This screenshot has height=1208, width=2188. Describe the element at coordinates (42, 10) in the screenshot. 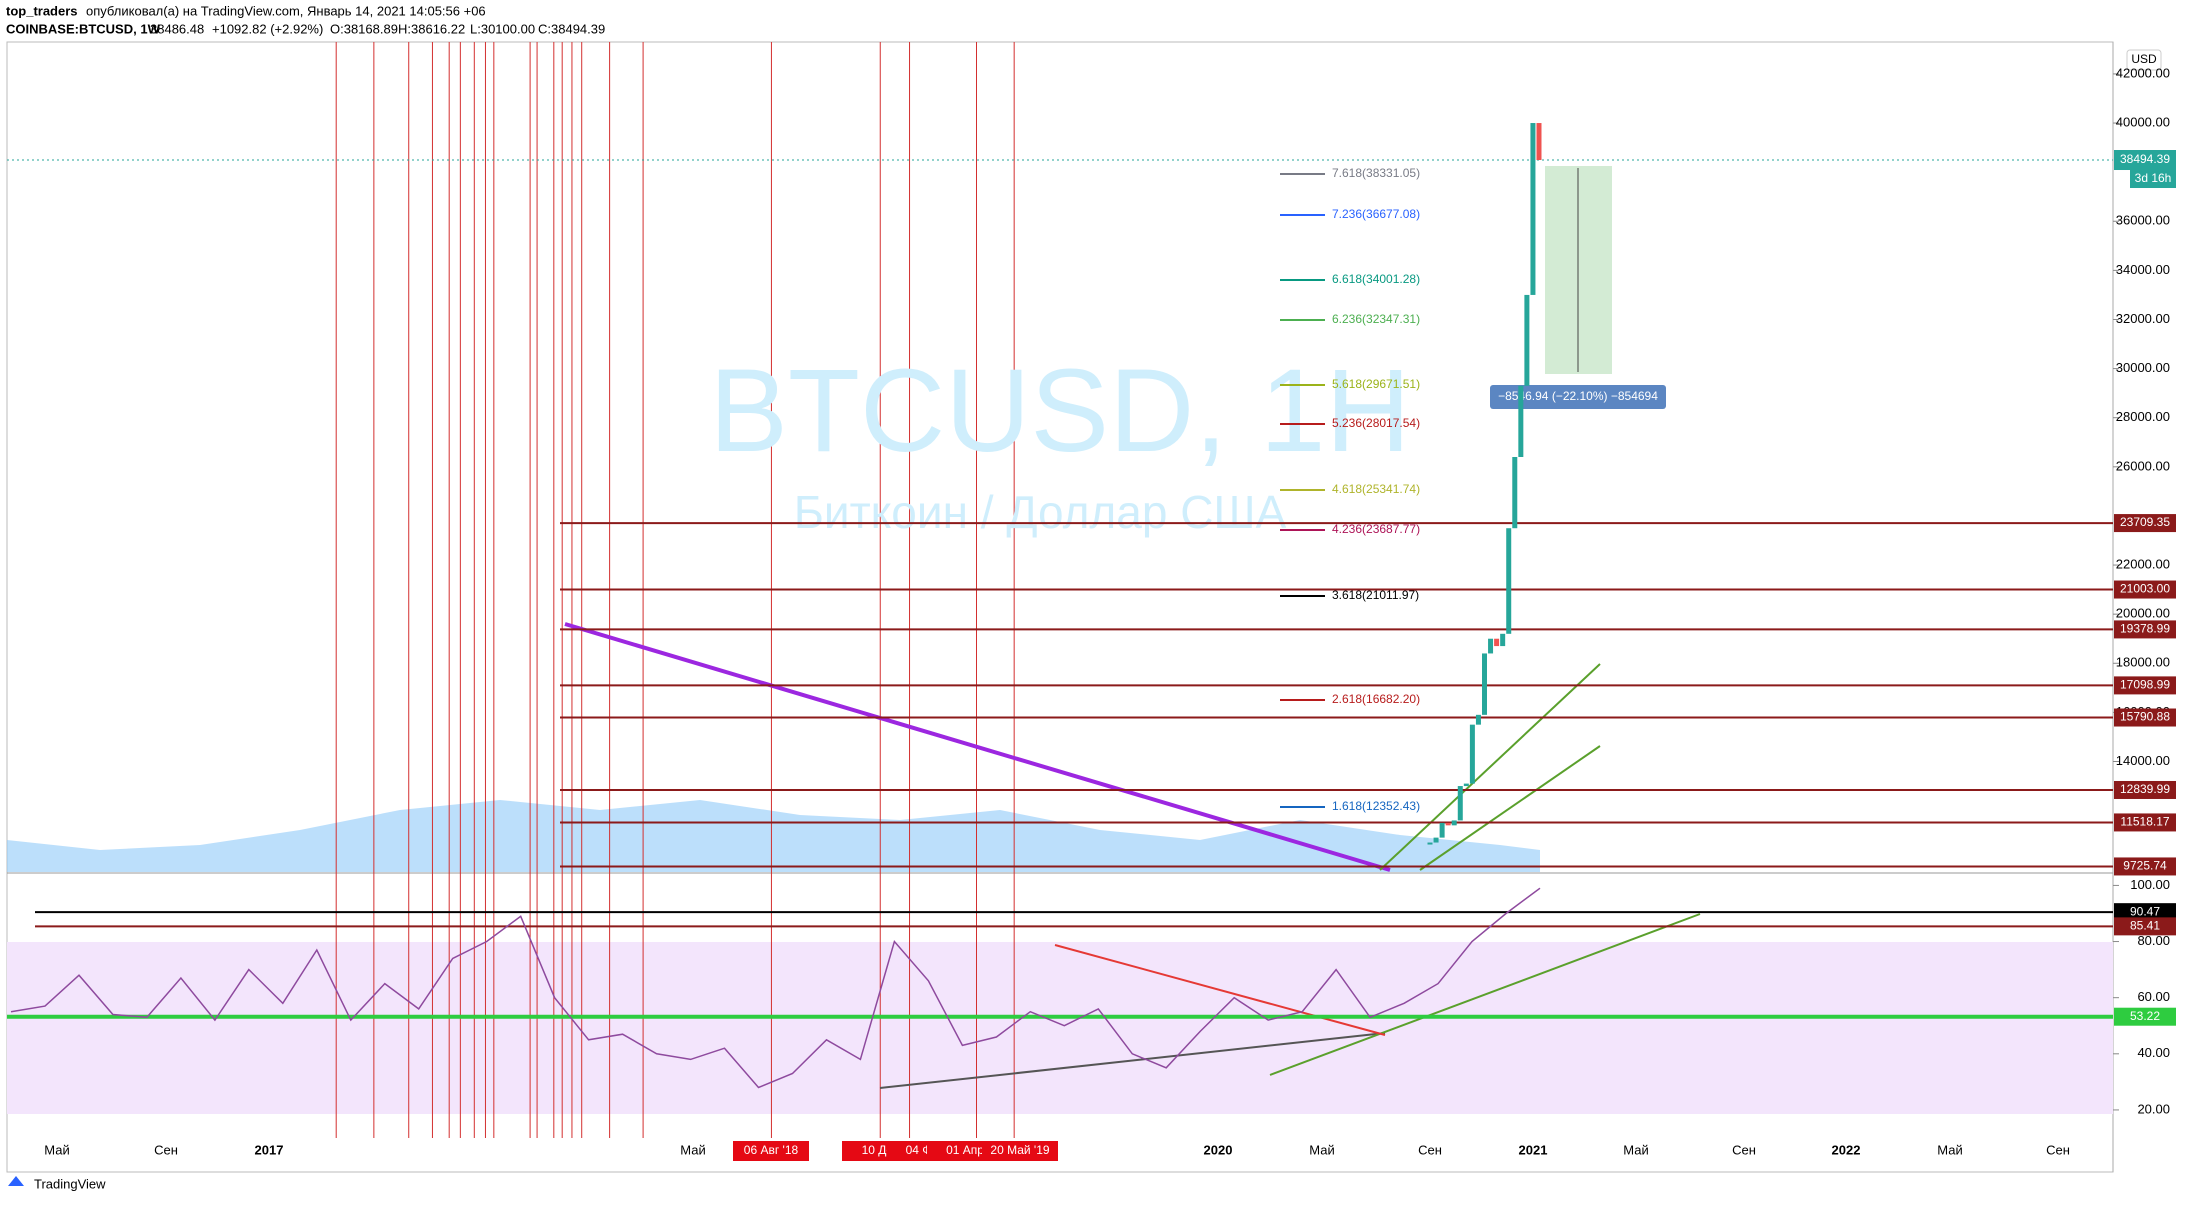

I see `author: top_traders` at that location.